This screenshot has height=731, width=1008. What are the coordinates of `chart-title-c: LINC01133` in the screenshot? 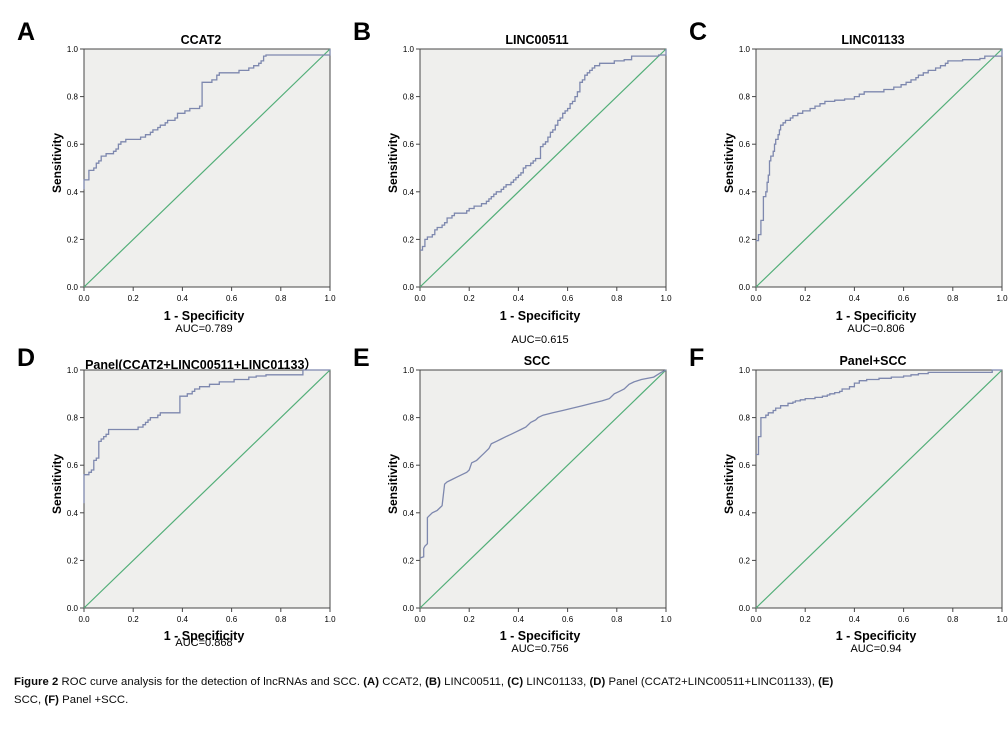 It's located at (873, 40).